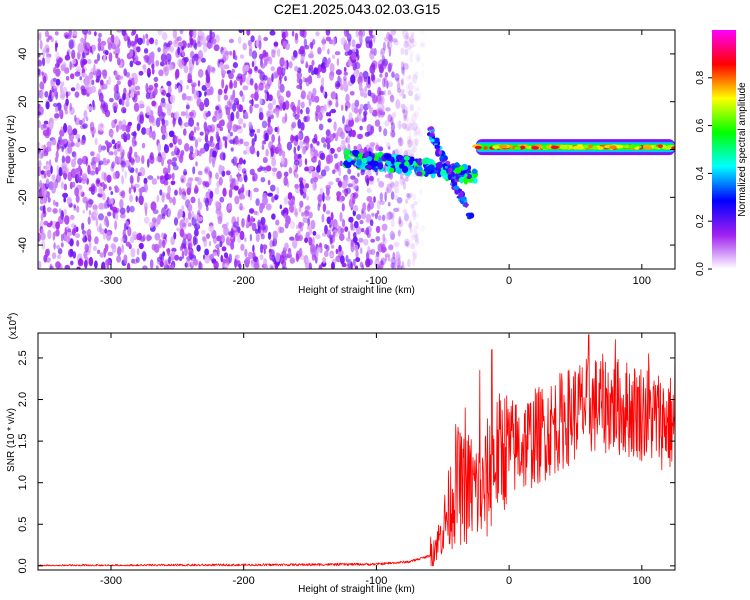 The image size is (750, 600). Describe the element at coordinates (700, 173) in the screenshot. I see `colorbar-tick-label: 0.4` at that location.